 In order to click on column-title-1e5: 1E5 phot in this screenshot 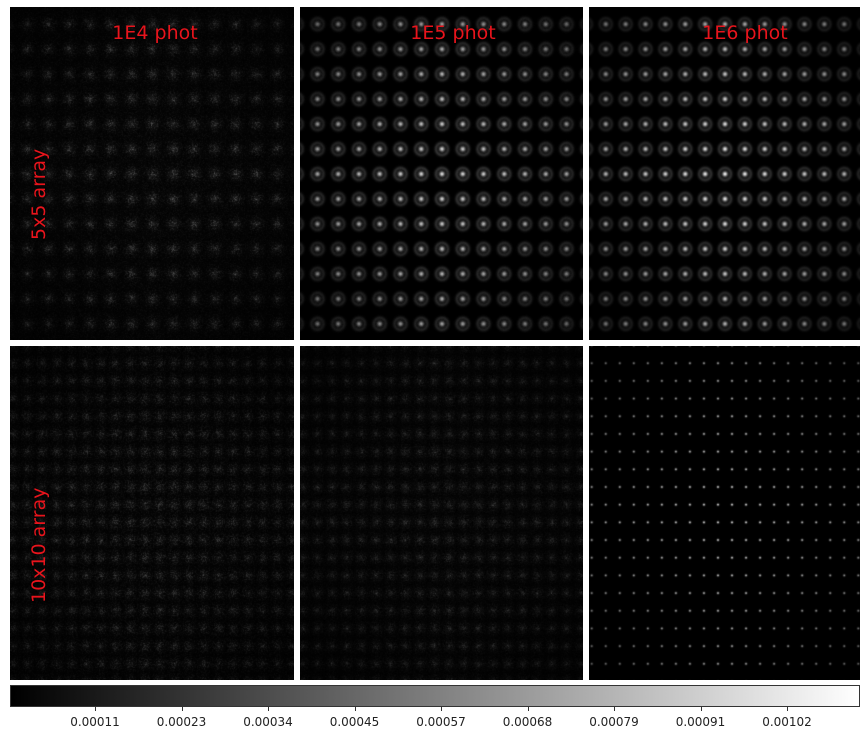, I will do `click(453, 33)`.